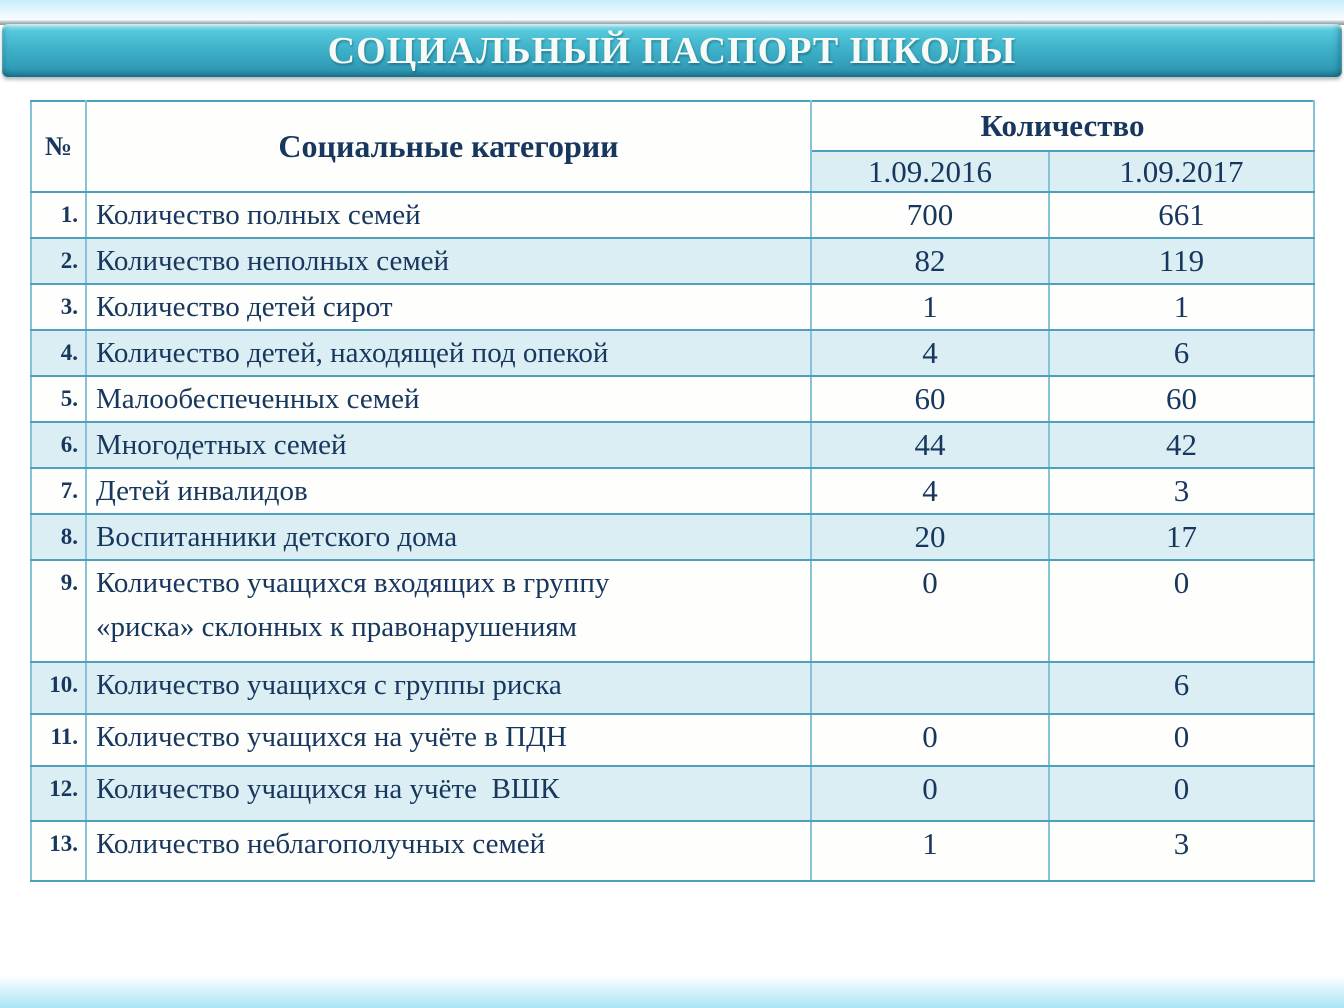 Image resolution: width=1344 pixels, height=1008 pixels. What do you see at coordinates (672, 10) in the screenshot?
I see `top-gradient-strip` at bounding box center [672, 10].